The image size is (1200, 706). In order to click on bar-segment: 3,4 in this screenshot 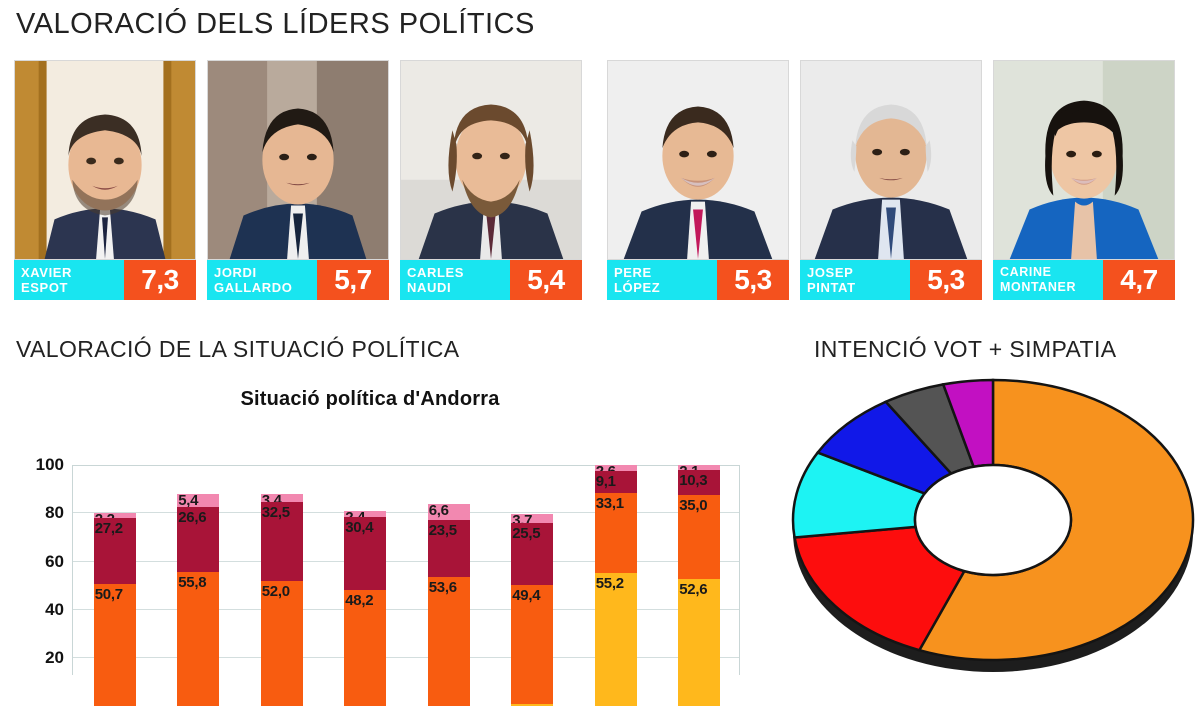, I will do `click(281, 500)`.